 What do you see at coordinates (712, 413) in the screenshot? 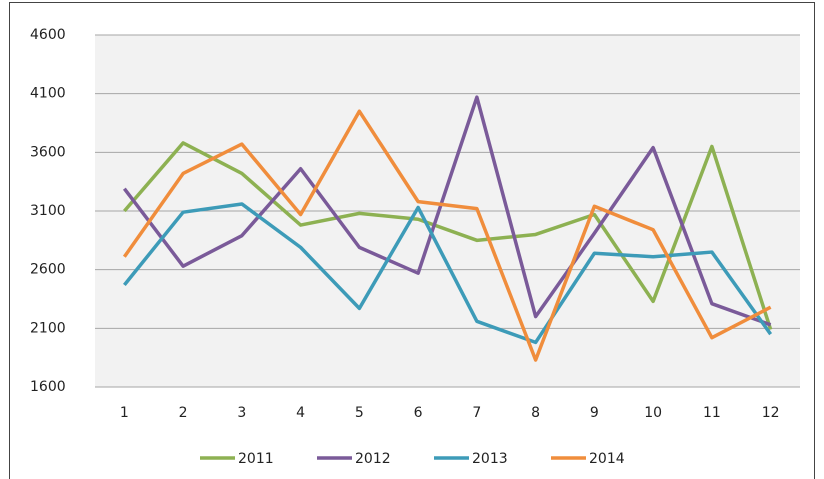
I see `x-tick-label: 11` at bounding box center [712, 413].